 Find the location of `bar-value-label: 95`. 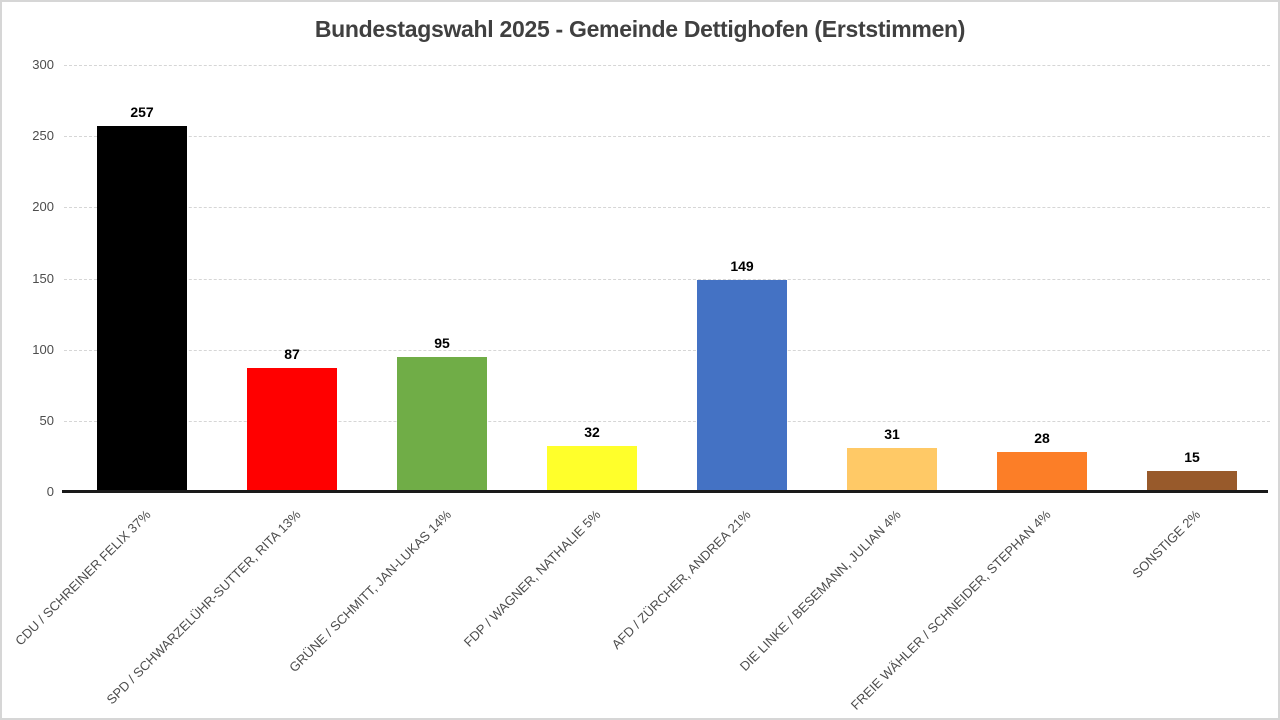

bar-value-label: 95 is located at coordinates (442, 342).